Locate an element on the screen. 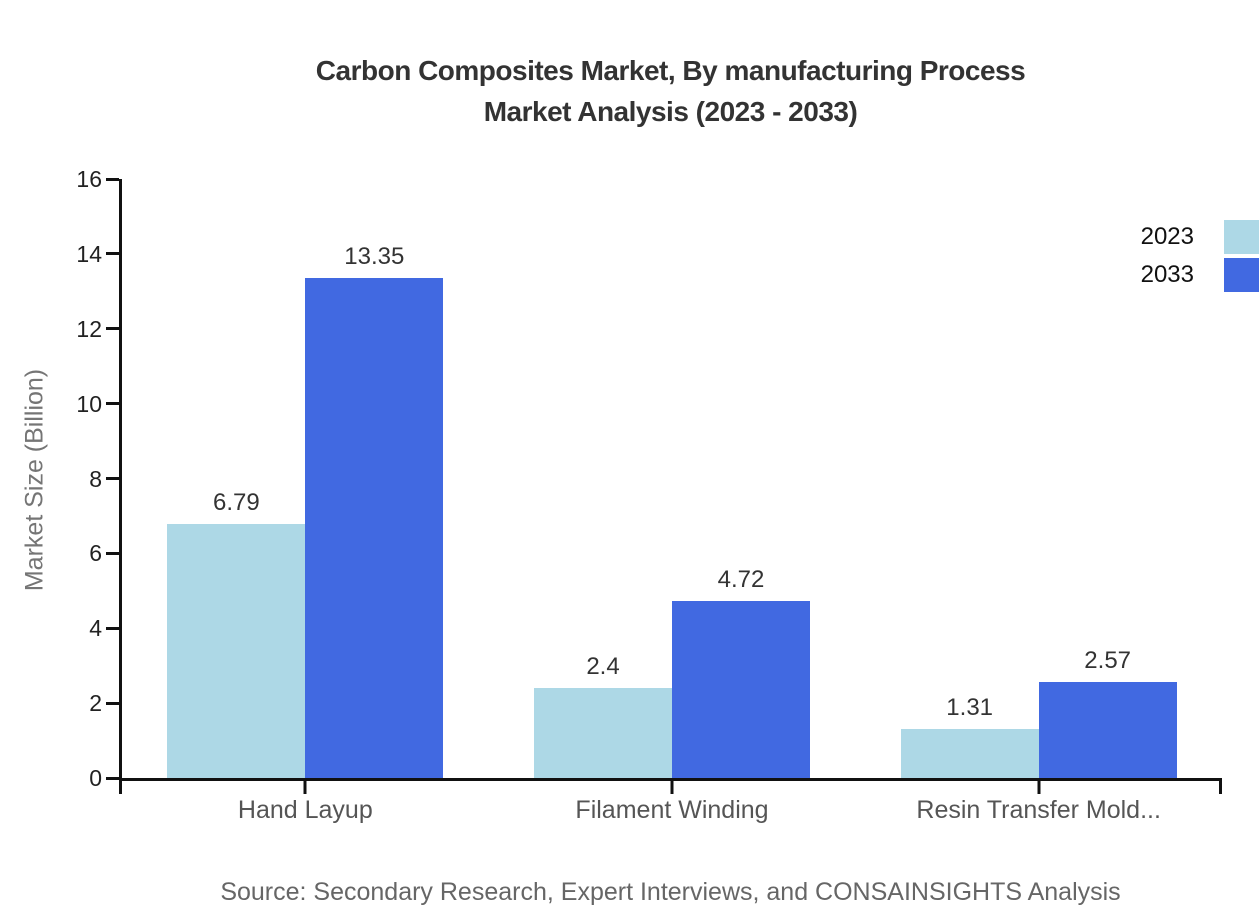  legend-item: 2033 is located at coordinates (1200, 275).